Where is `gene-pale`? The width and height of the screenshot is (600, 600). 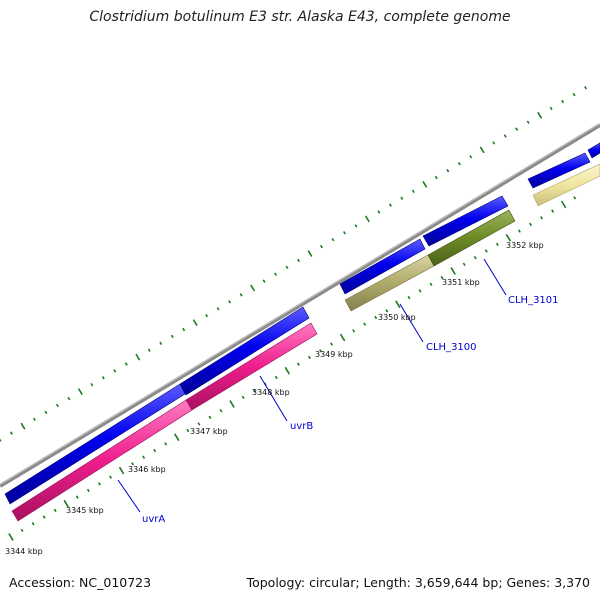
gene-pale is located at coordinates (566, 185).